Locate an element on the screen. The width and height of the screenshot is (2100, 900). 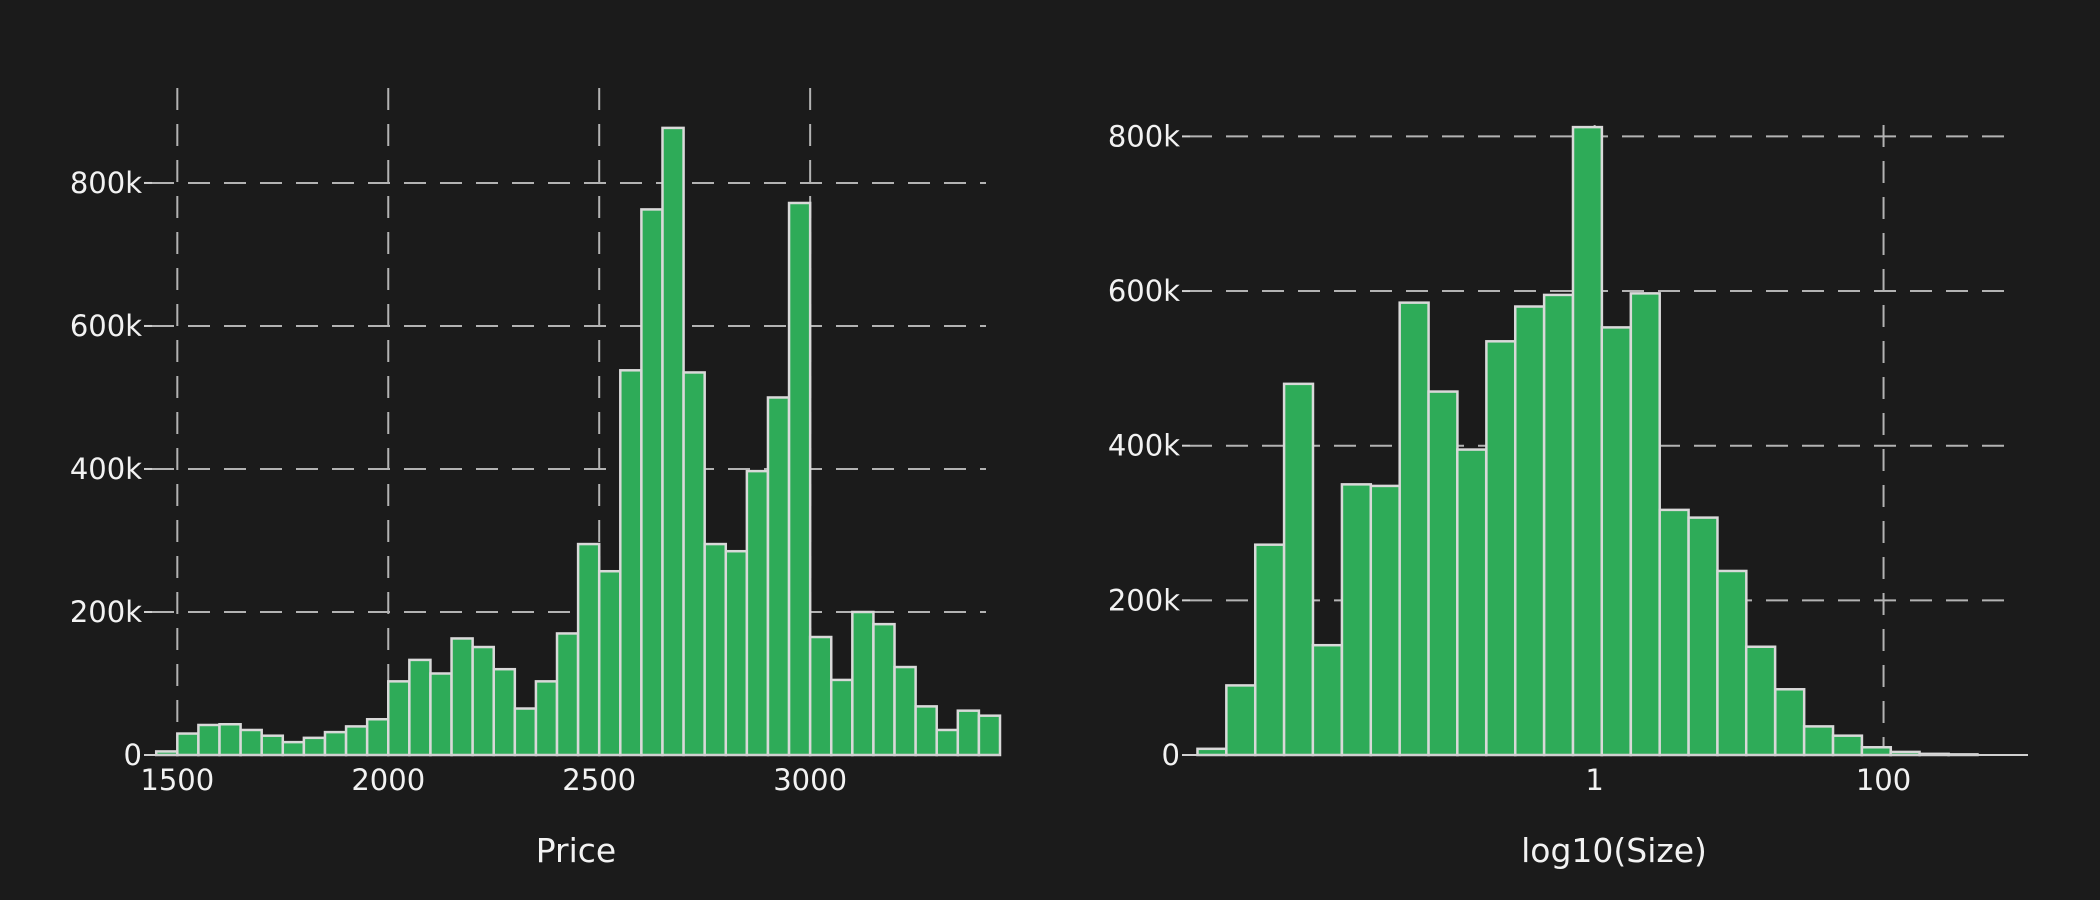
size-y-tick-label: 200k is located at coordinates (1144, 600).